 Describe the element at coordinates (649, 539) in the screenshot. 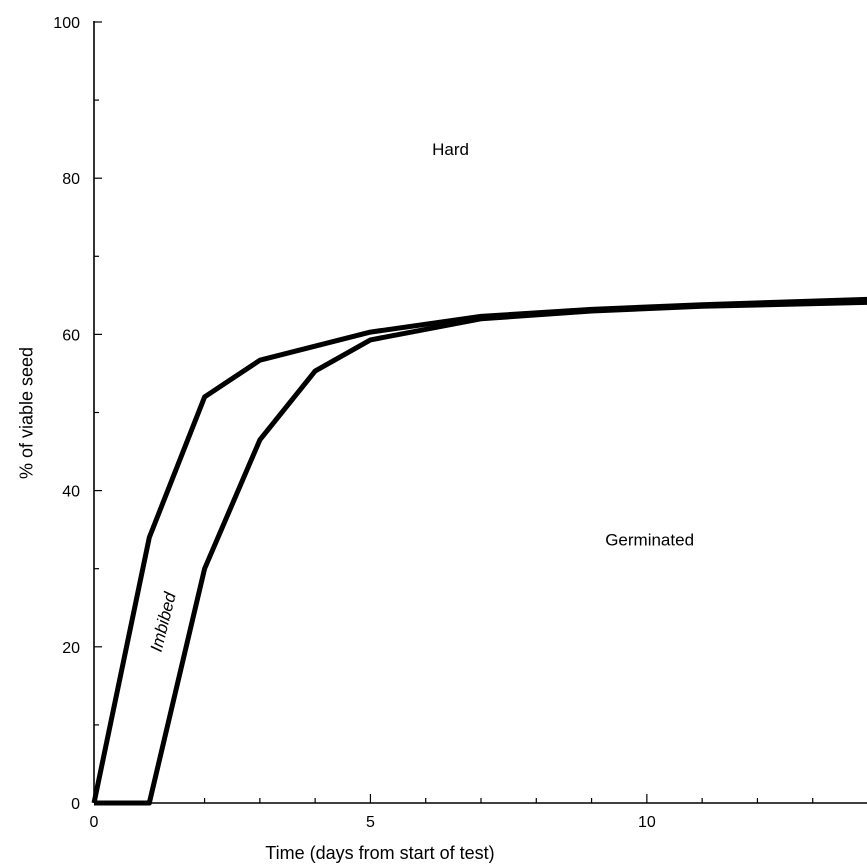

I see `annotation-germinated: Germinated` at that location.